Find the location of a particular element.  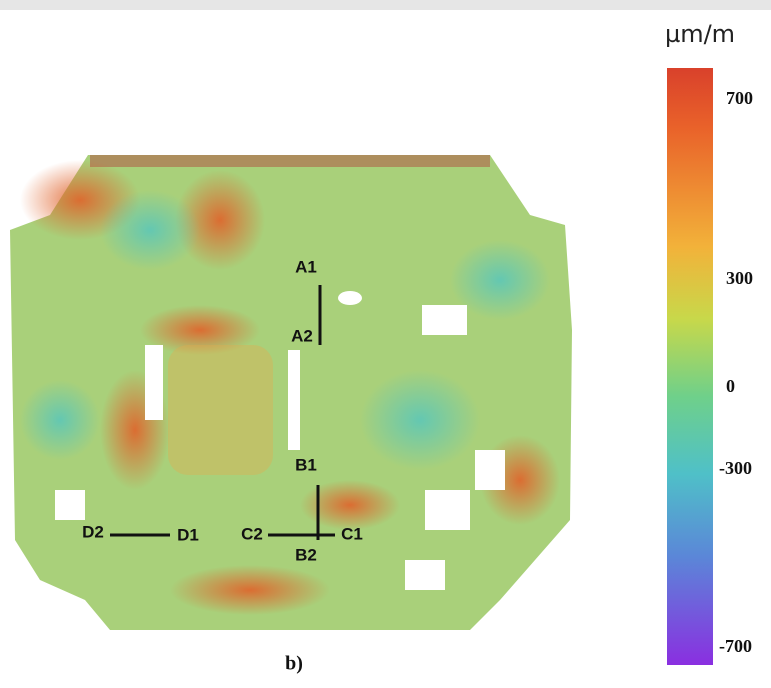

unit-label: µm/m is located at coordinates (700, 34).